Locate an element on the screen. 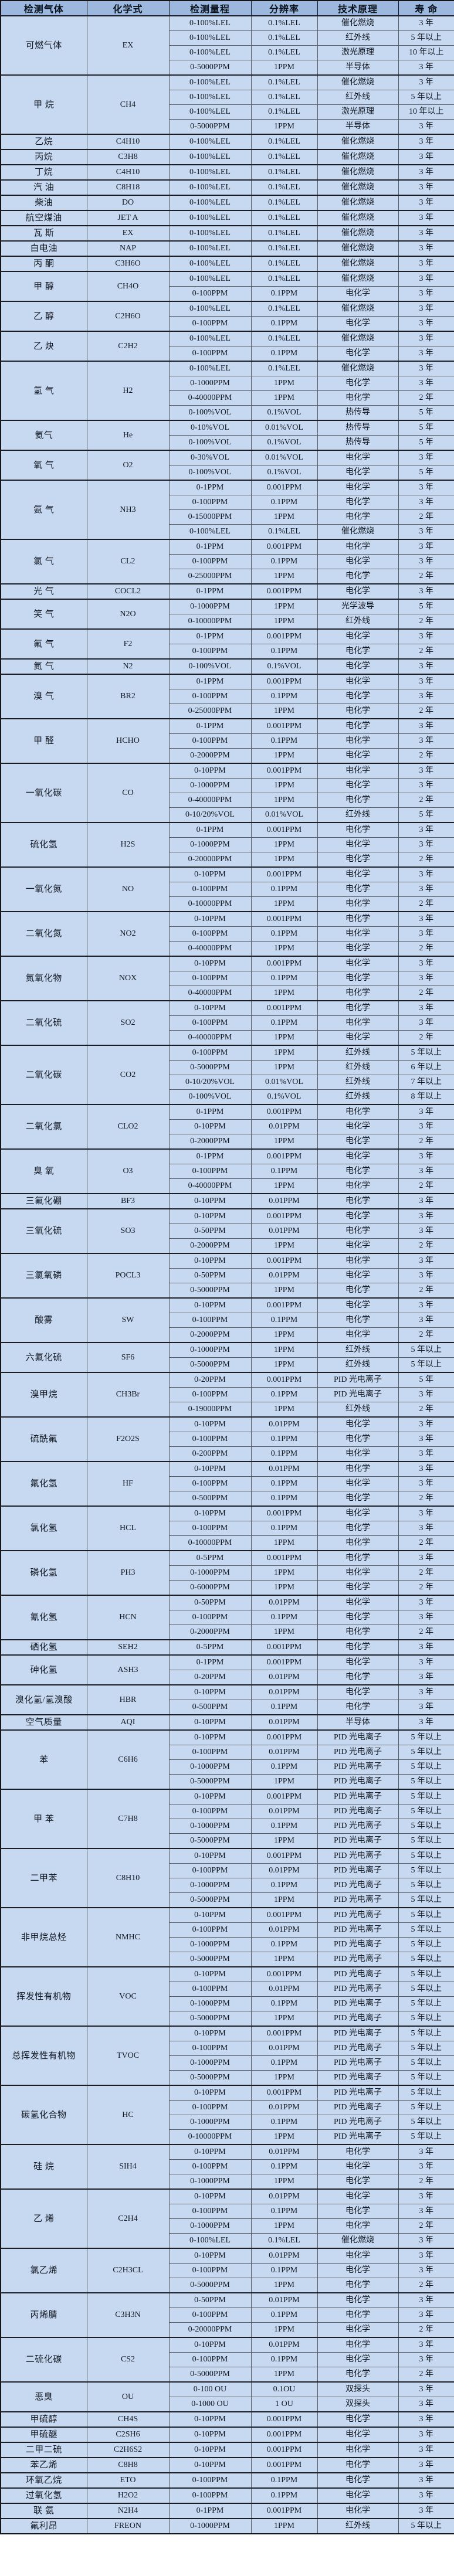  lifespan-cell: 6 年以上 is located at coordinates (426, 1067).